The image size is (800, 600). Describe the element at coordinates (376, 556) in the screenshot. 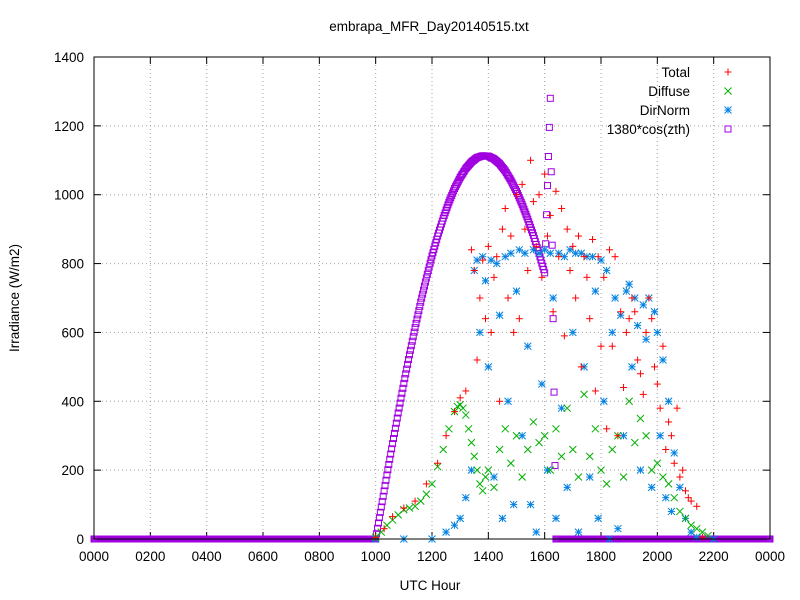

I see `x-tick-label: 1000` at that location.